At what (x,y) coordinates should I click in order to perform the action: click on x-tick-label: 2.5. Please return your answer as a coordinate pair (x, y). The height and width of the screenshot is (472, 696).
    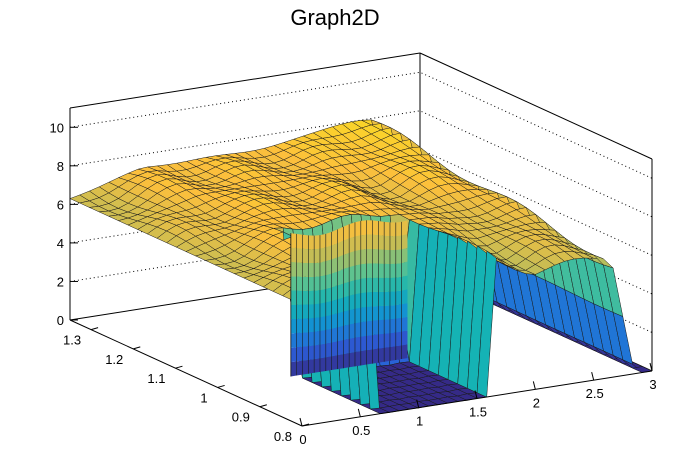
    Looking at the image, I should click on (595, 393).